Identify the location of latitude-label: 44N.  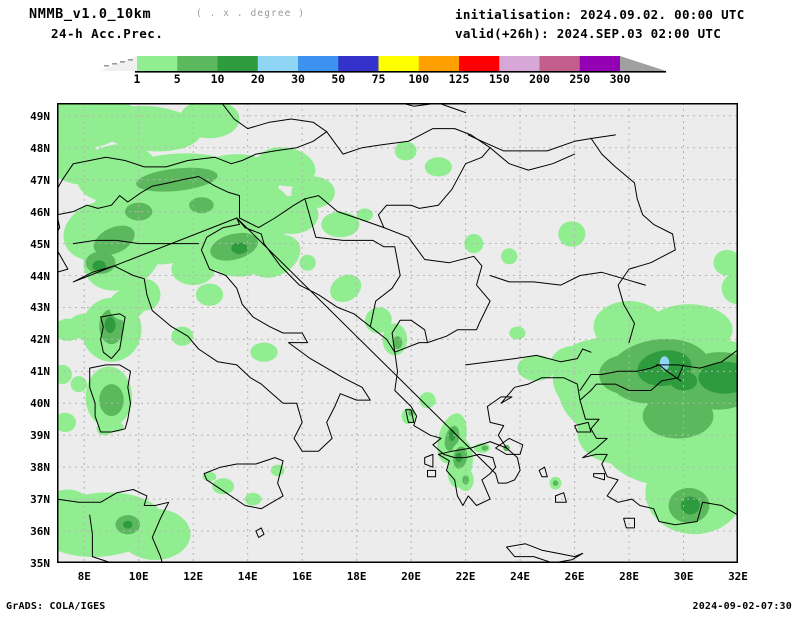
(40, 276).